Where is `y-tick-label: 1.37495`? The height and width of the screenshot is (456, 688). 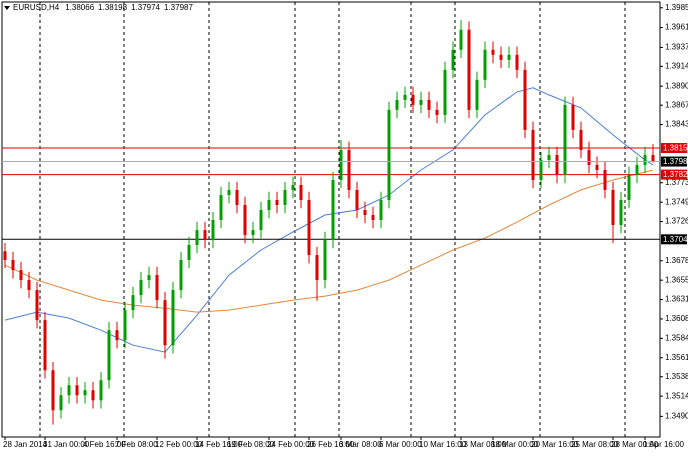 y-tick-label: 1.37495 is located at coordinates (676, 201).